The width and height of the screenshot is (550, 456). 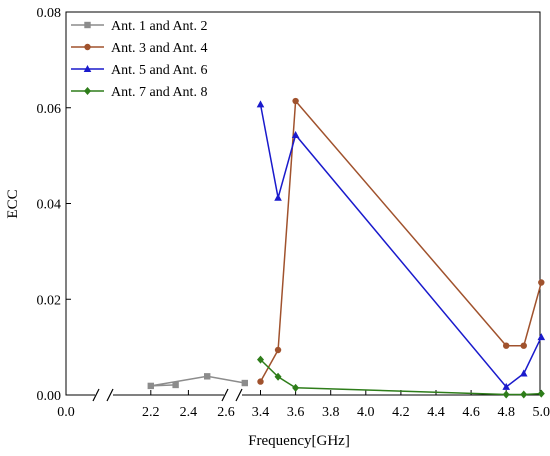 I want to click on legend-item: Ant. 1 and Ant. 2, so click(x=139, y=26).